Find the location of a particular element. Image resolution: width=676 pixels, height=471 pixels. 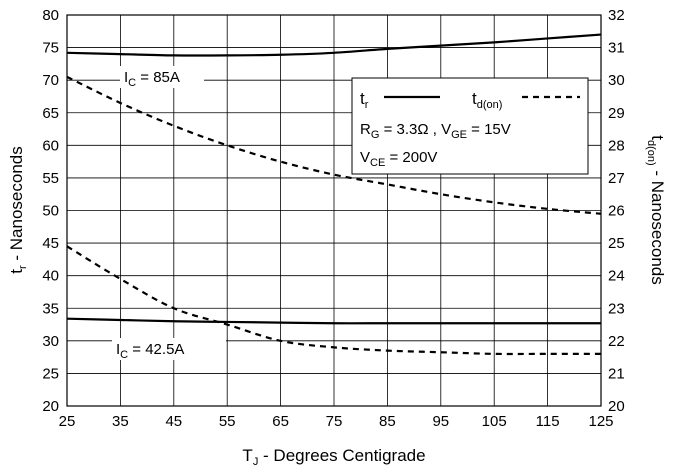

y-right-tick-label: 22 is located at coordinates (616, 341).